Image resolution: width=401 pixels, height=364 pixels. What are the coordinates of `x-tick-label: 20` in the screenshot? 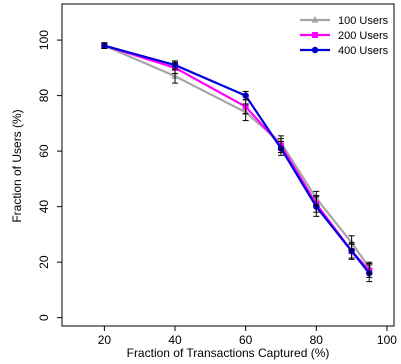 It's located at (105, 340).